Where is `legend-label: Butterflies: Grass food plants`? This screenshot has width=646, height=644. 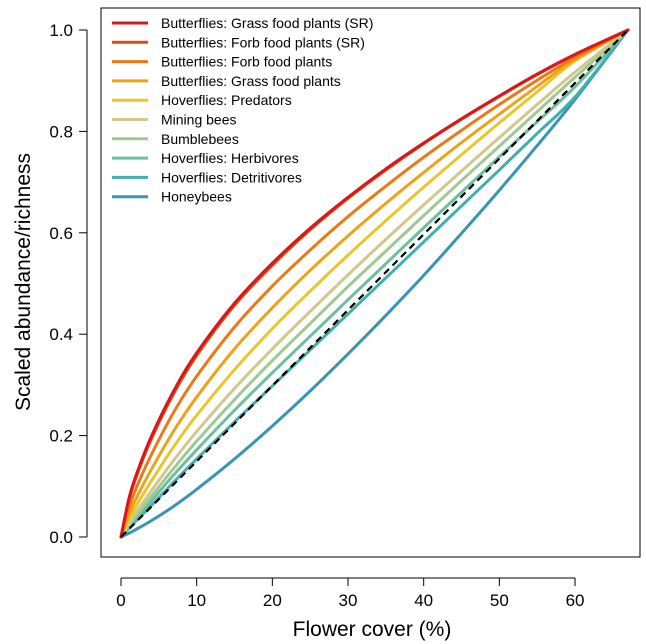 legend-label: Butterflies: Grass food plants is located at coordinates (251, 81).